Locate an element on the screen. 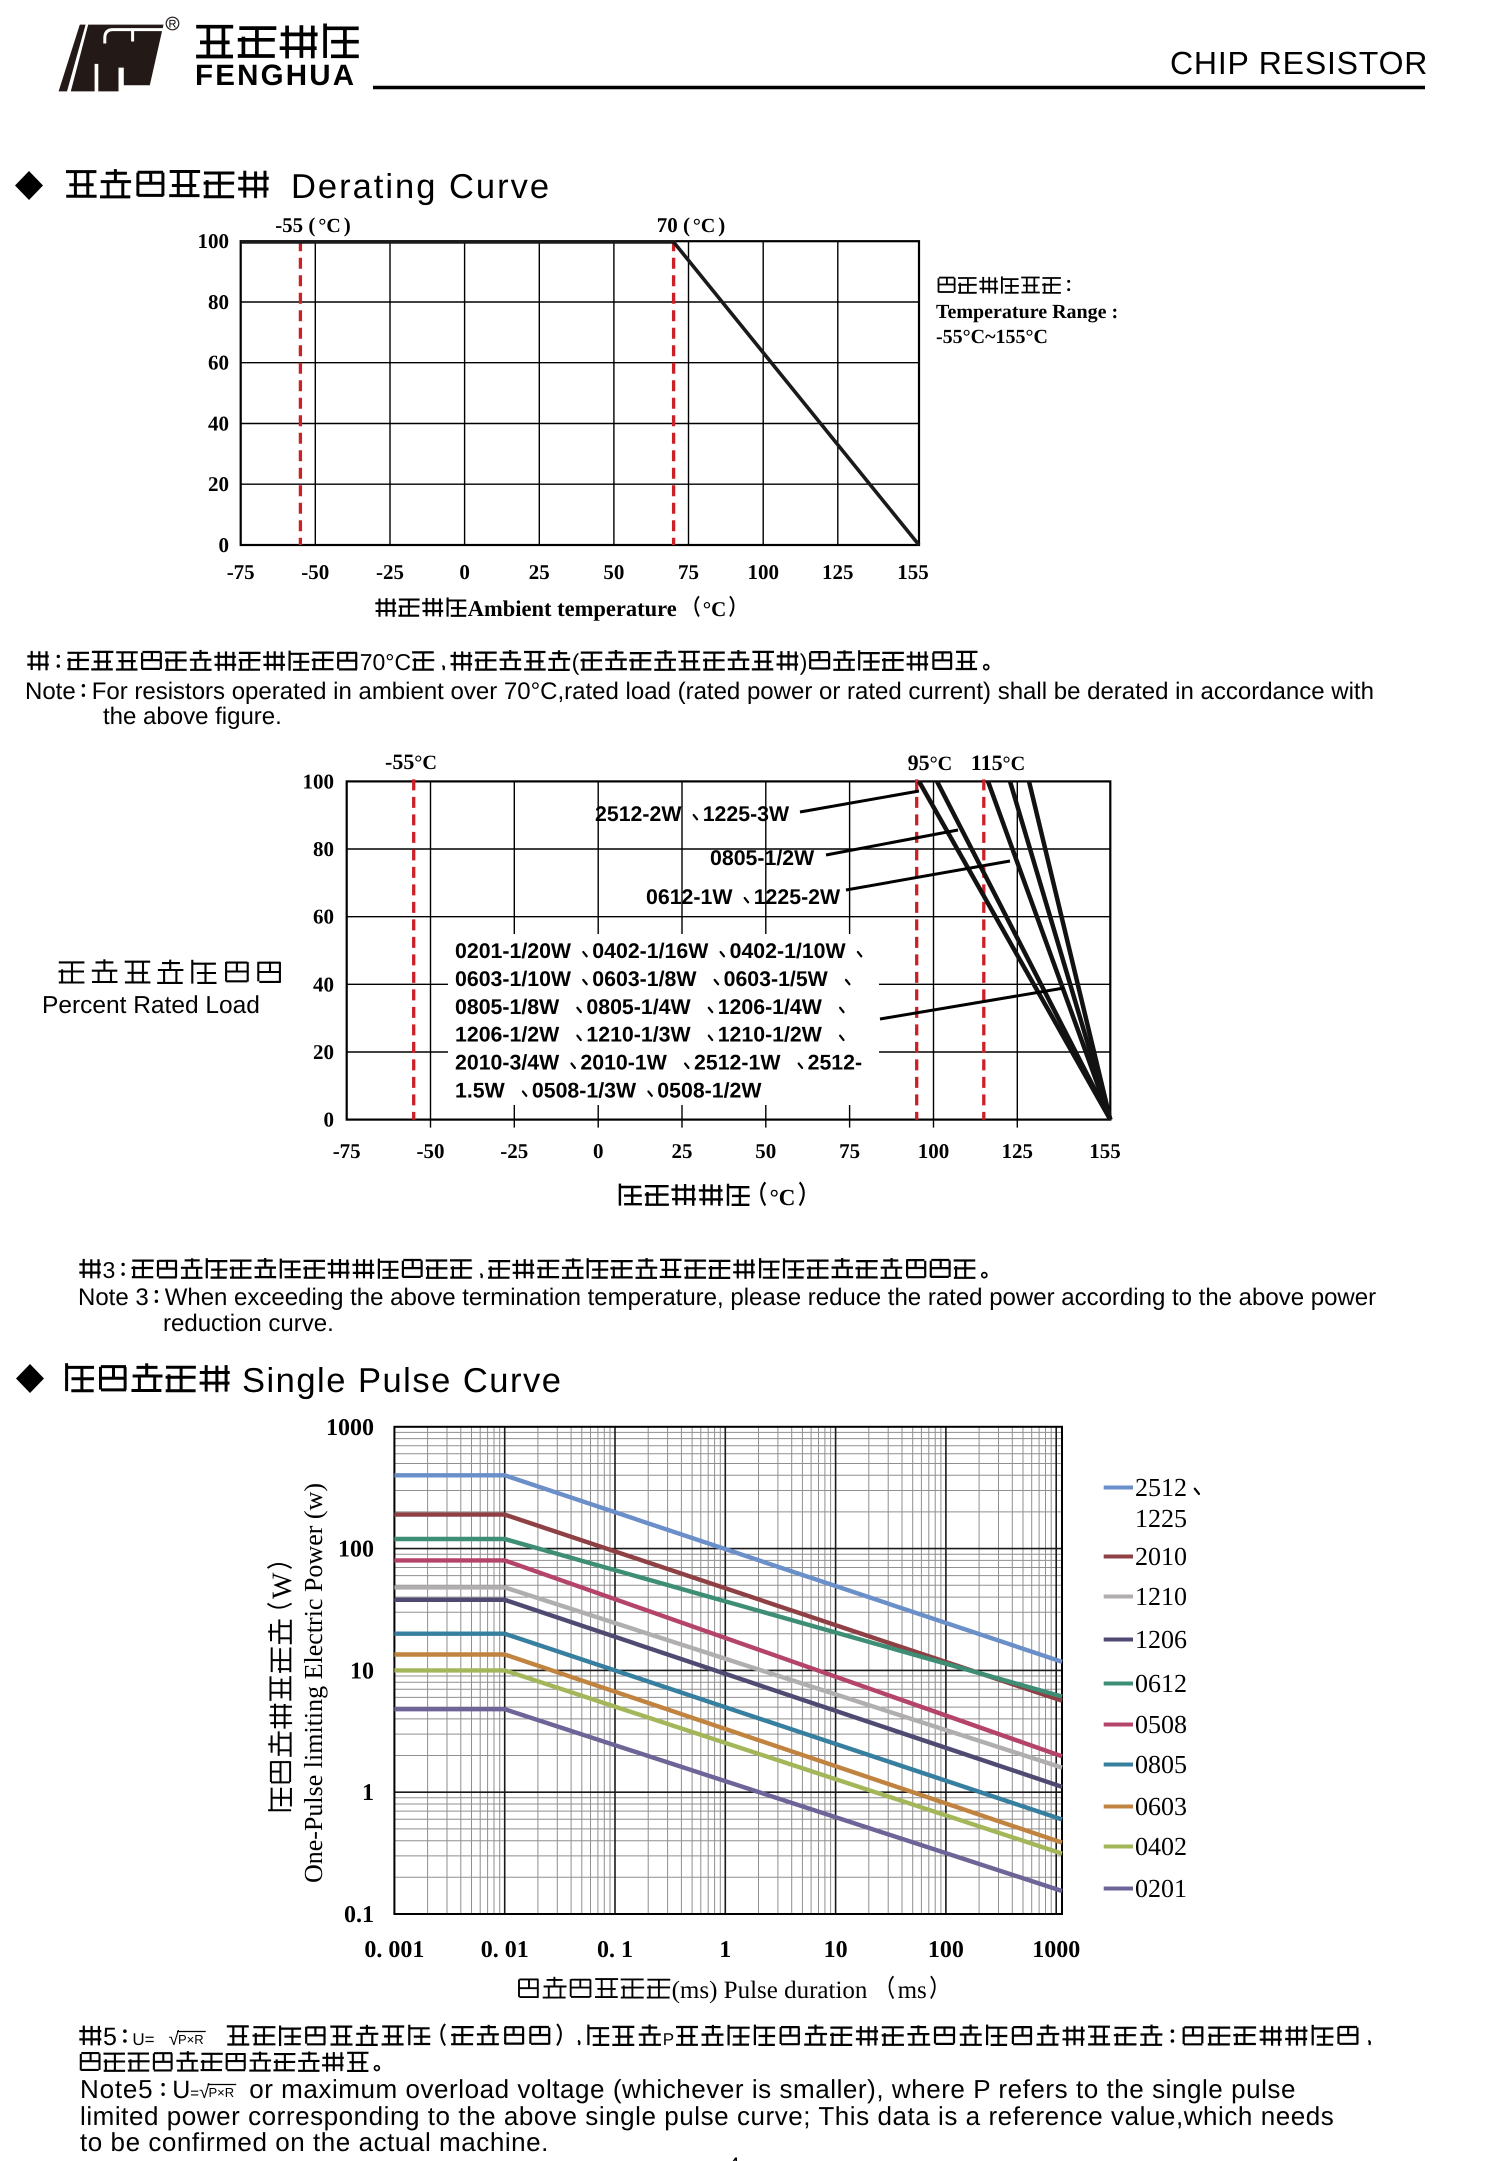  svg-text: 1206-1/2W is located at coordinates (507, 1035).